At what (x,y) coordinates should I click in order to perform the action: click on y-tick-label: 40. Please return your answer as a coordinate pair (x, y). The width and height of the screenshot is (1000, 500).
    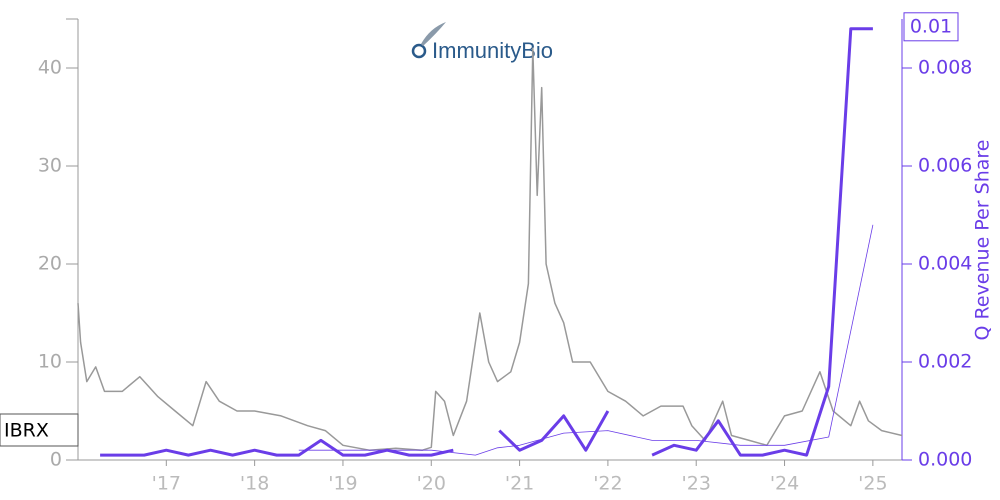
    Looking at the image, I should click on (50, 68).